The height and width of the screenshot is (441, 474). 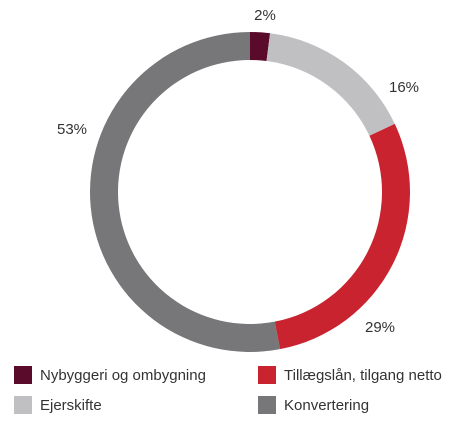 What do you see at coordinates (71, 405) in the screenshot?
I see `legend-label: Ejerskifte` at bounding box center [71, 405].